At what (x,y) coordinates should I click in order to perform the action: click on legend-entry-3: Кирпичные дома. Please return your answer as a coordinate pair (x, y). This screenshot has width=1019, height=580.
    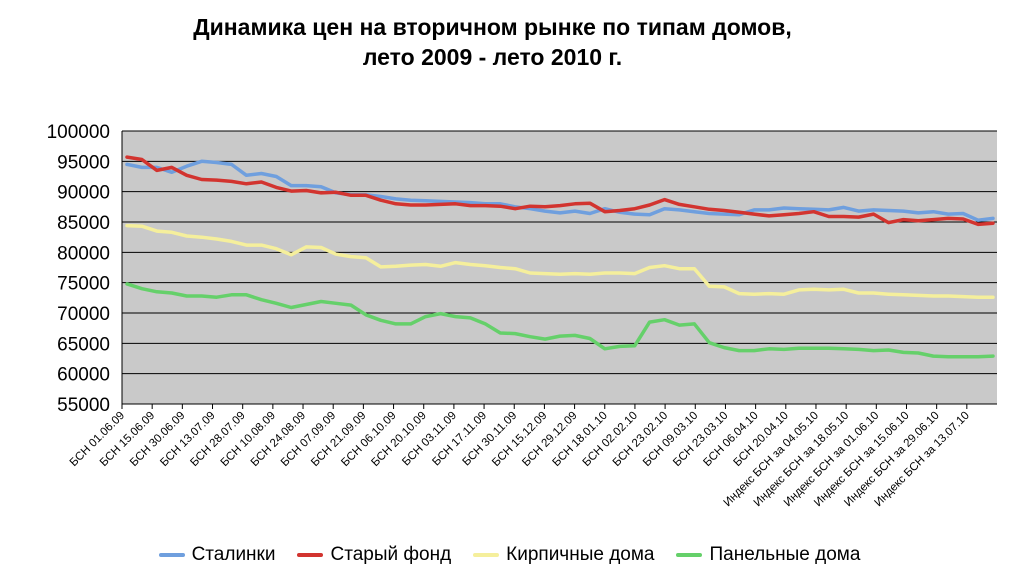
    Looking at the image, I should click on (563, 555).